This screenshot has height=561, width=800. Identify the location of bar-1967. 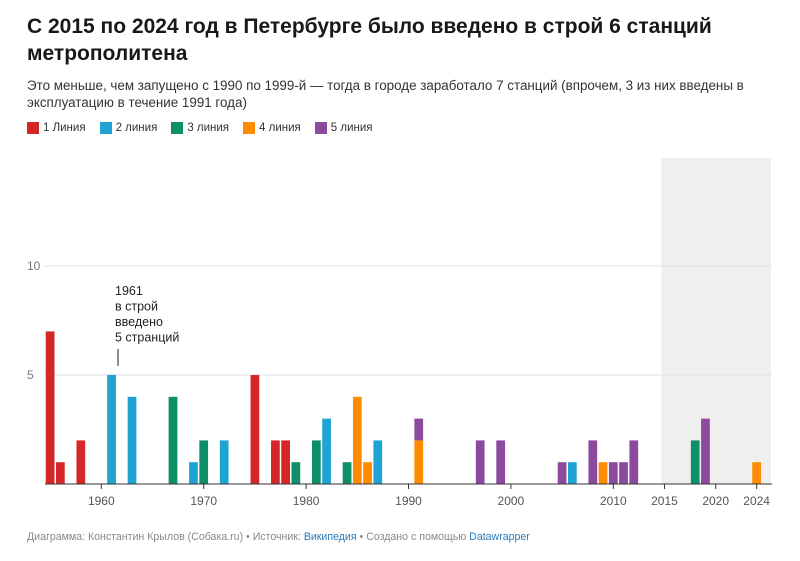
(173, 440).